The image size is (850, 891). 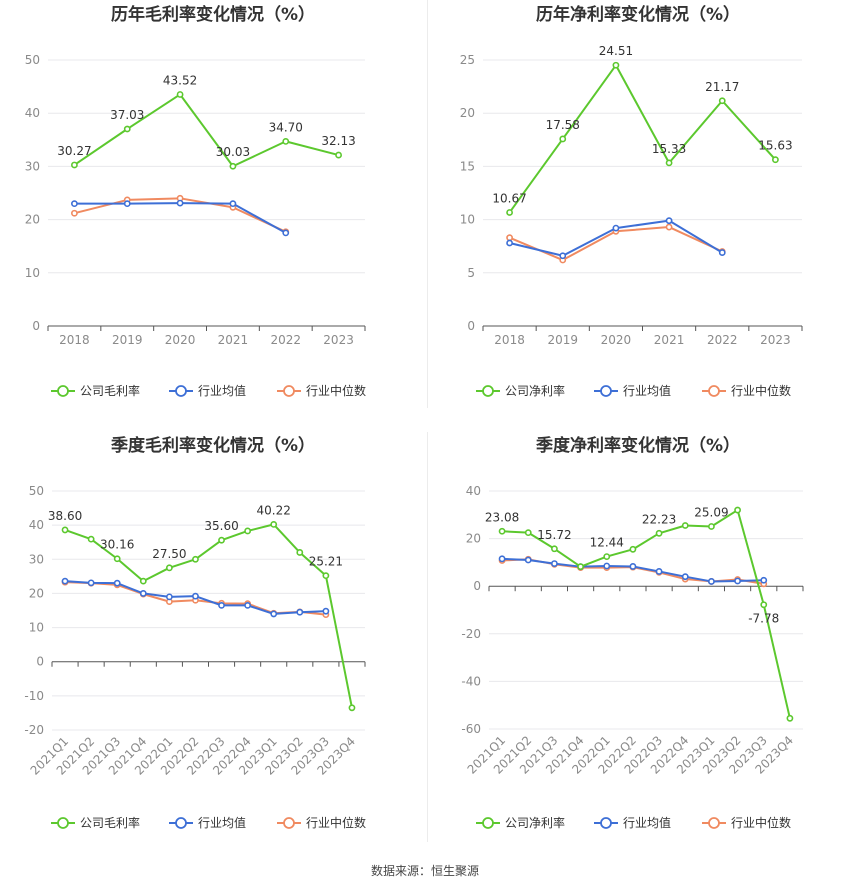 What do you see at coordinates (711, 512) in the screenshot?
I see `data-label: 25.09` at bounding box center [711, 512].